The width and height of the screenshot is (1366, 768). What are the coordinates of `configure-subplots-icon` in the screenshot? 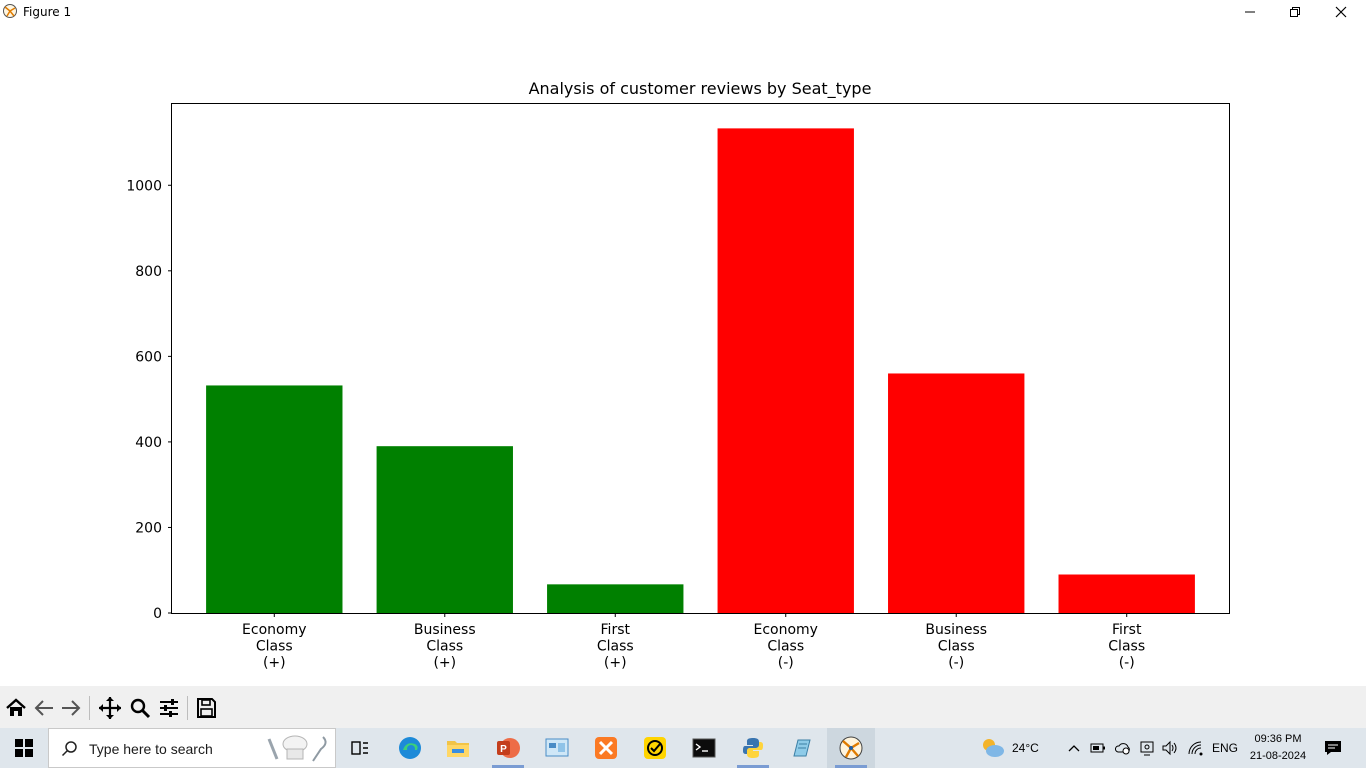 It's located at (169, 708).